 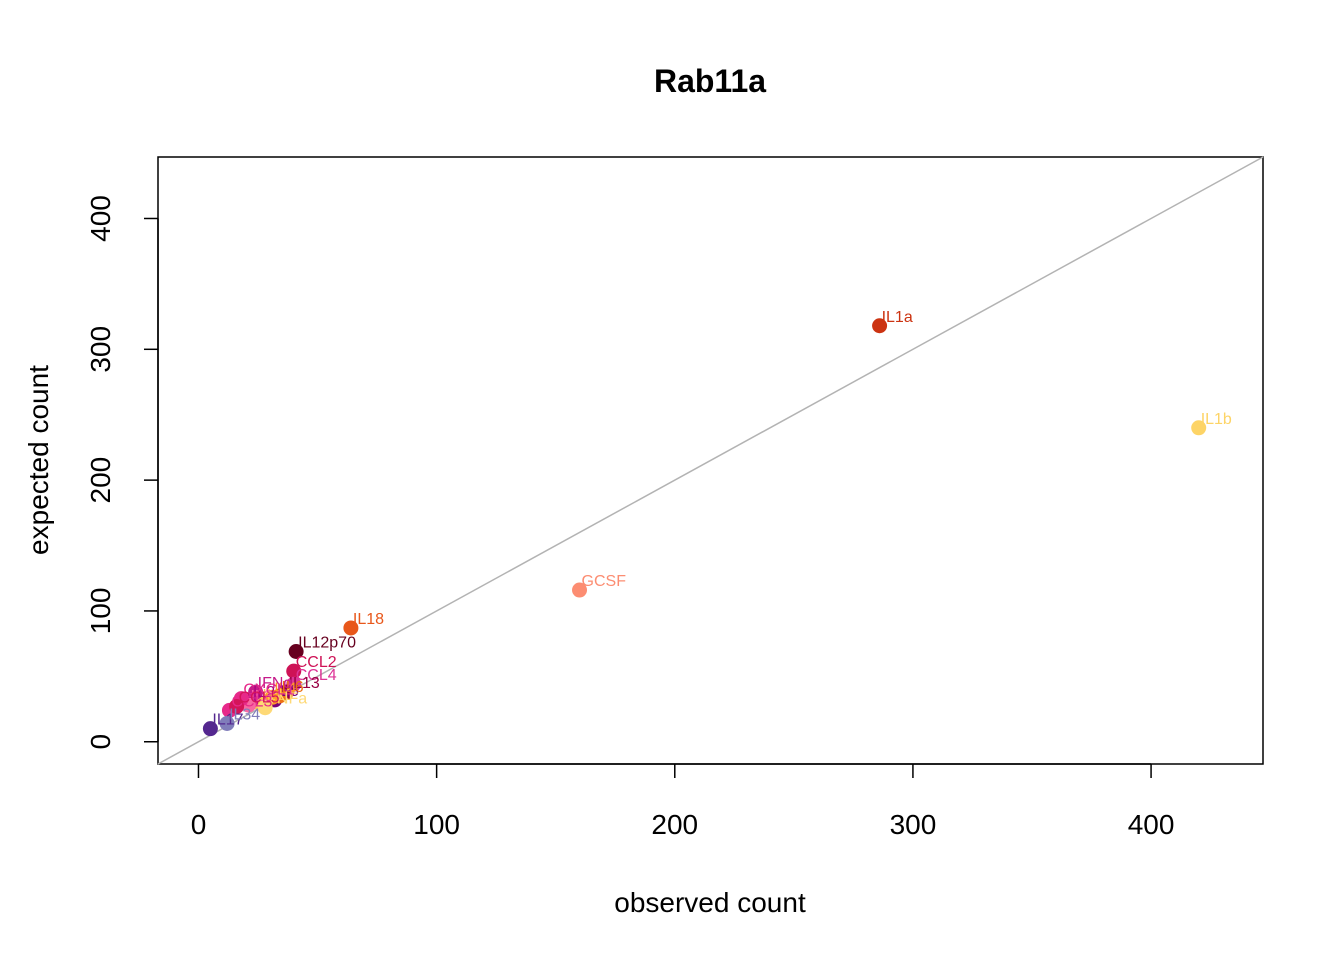 I want to click on point-label: IL34, so click(x=244, y=714).